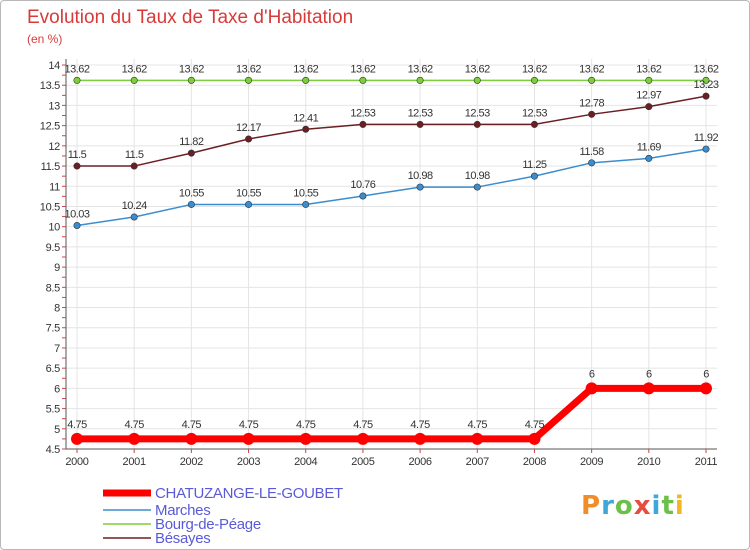 The height and width of the screenshot is (550, 750). What do you see at coordinates (57, 430) in the screenshot?
I see `y-tick-label: 5` at bounding box center [57, 430].